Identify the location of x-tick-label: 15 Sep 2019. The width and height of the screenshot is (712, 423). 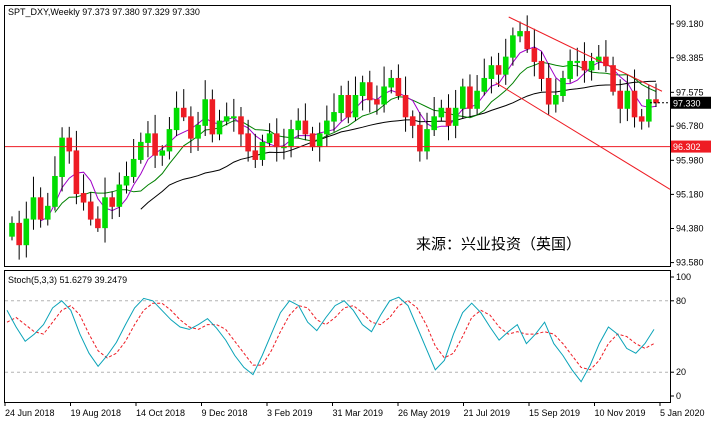
(554, 413).